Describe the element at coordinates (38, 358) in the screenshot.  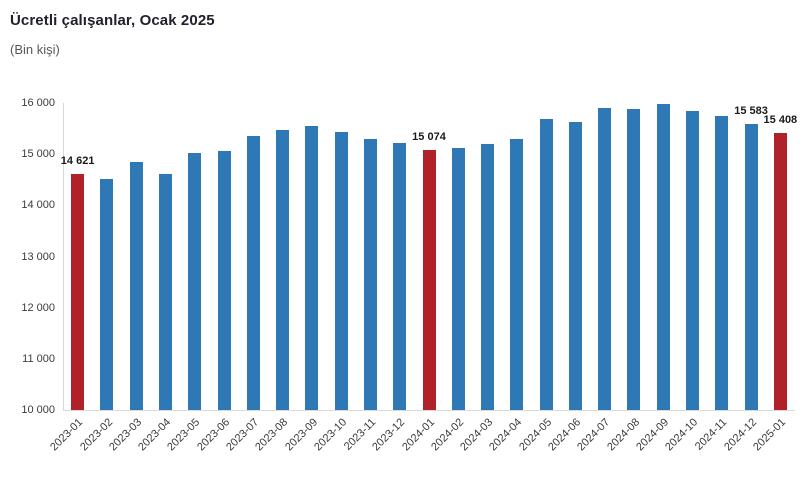
I see `y-tick-label: 11 000` at that location.